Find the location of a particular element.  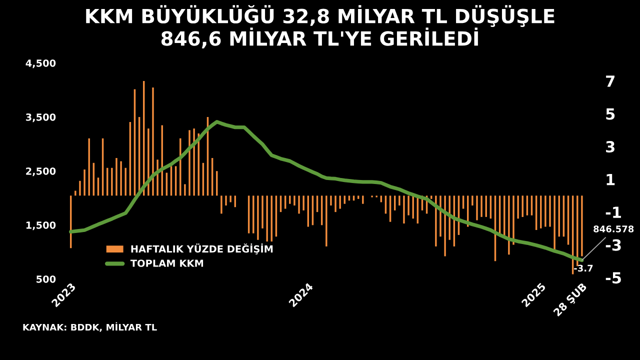

y2-tick-label: -1 is located at coordinates (613, 212).